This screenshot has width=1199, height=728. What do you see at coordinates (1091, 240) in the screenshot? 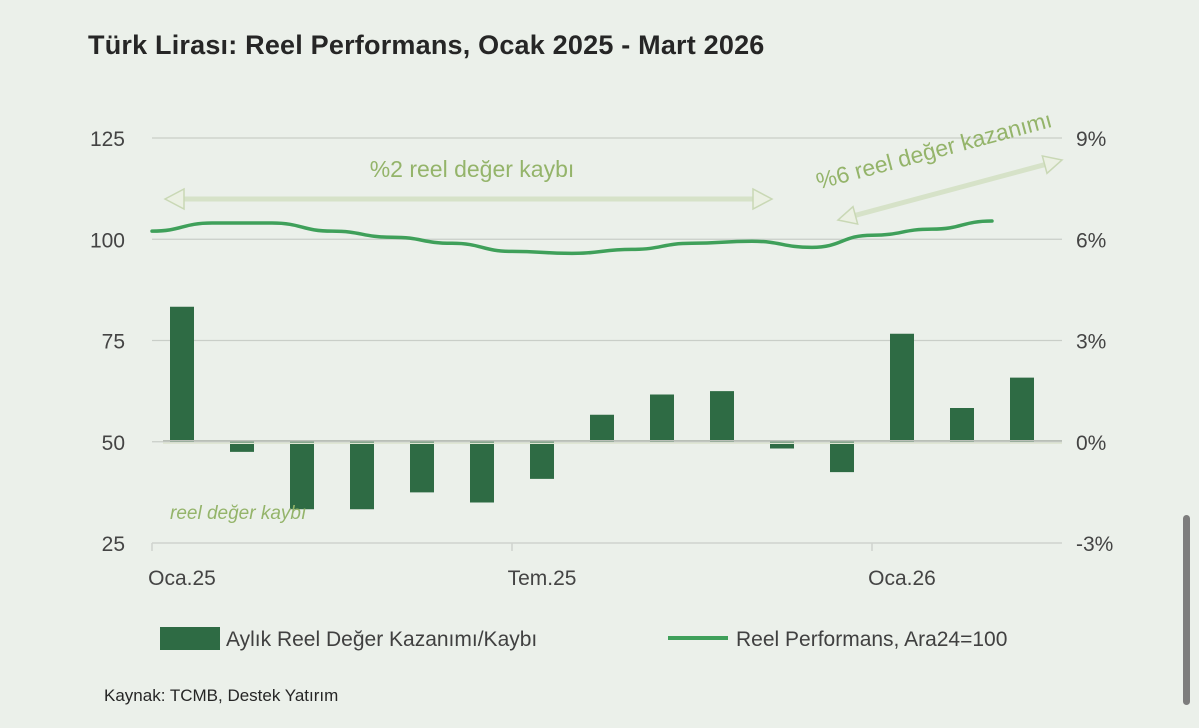
I see `right-axis-tick-label: 6%` at bounding box center [1091, 240].